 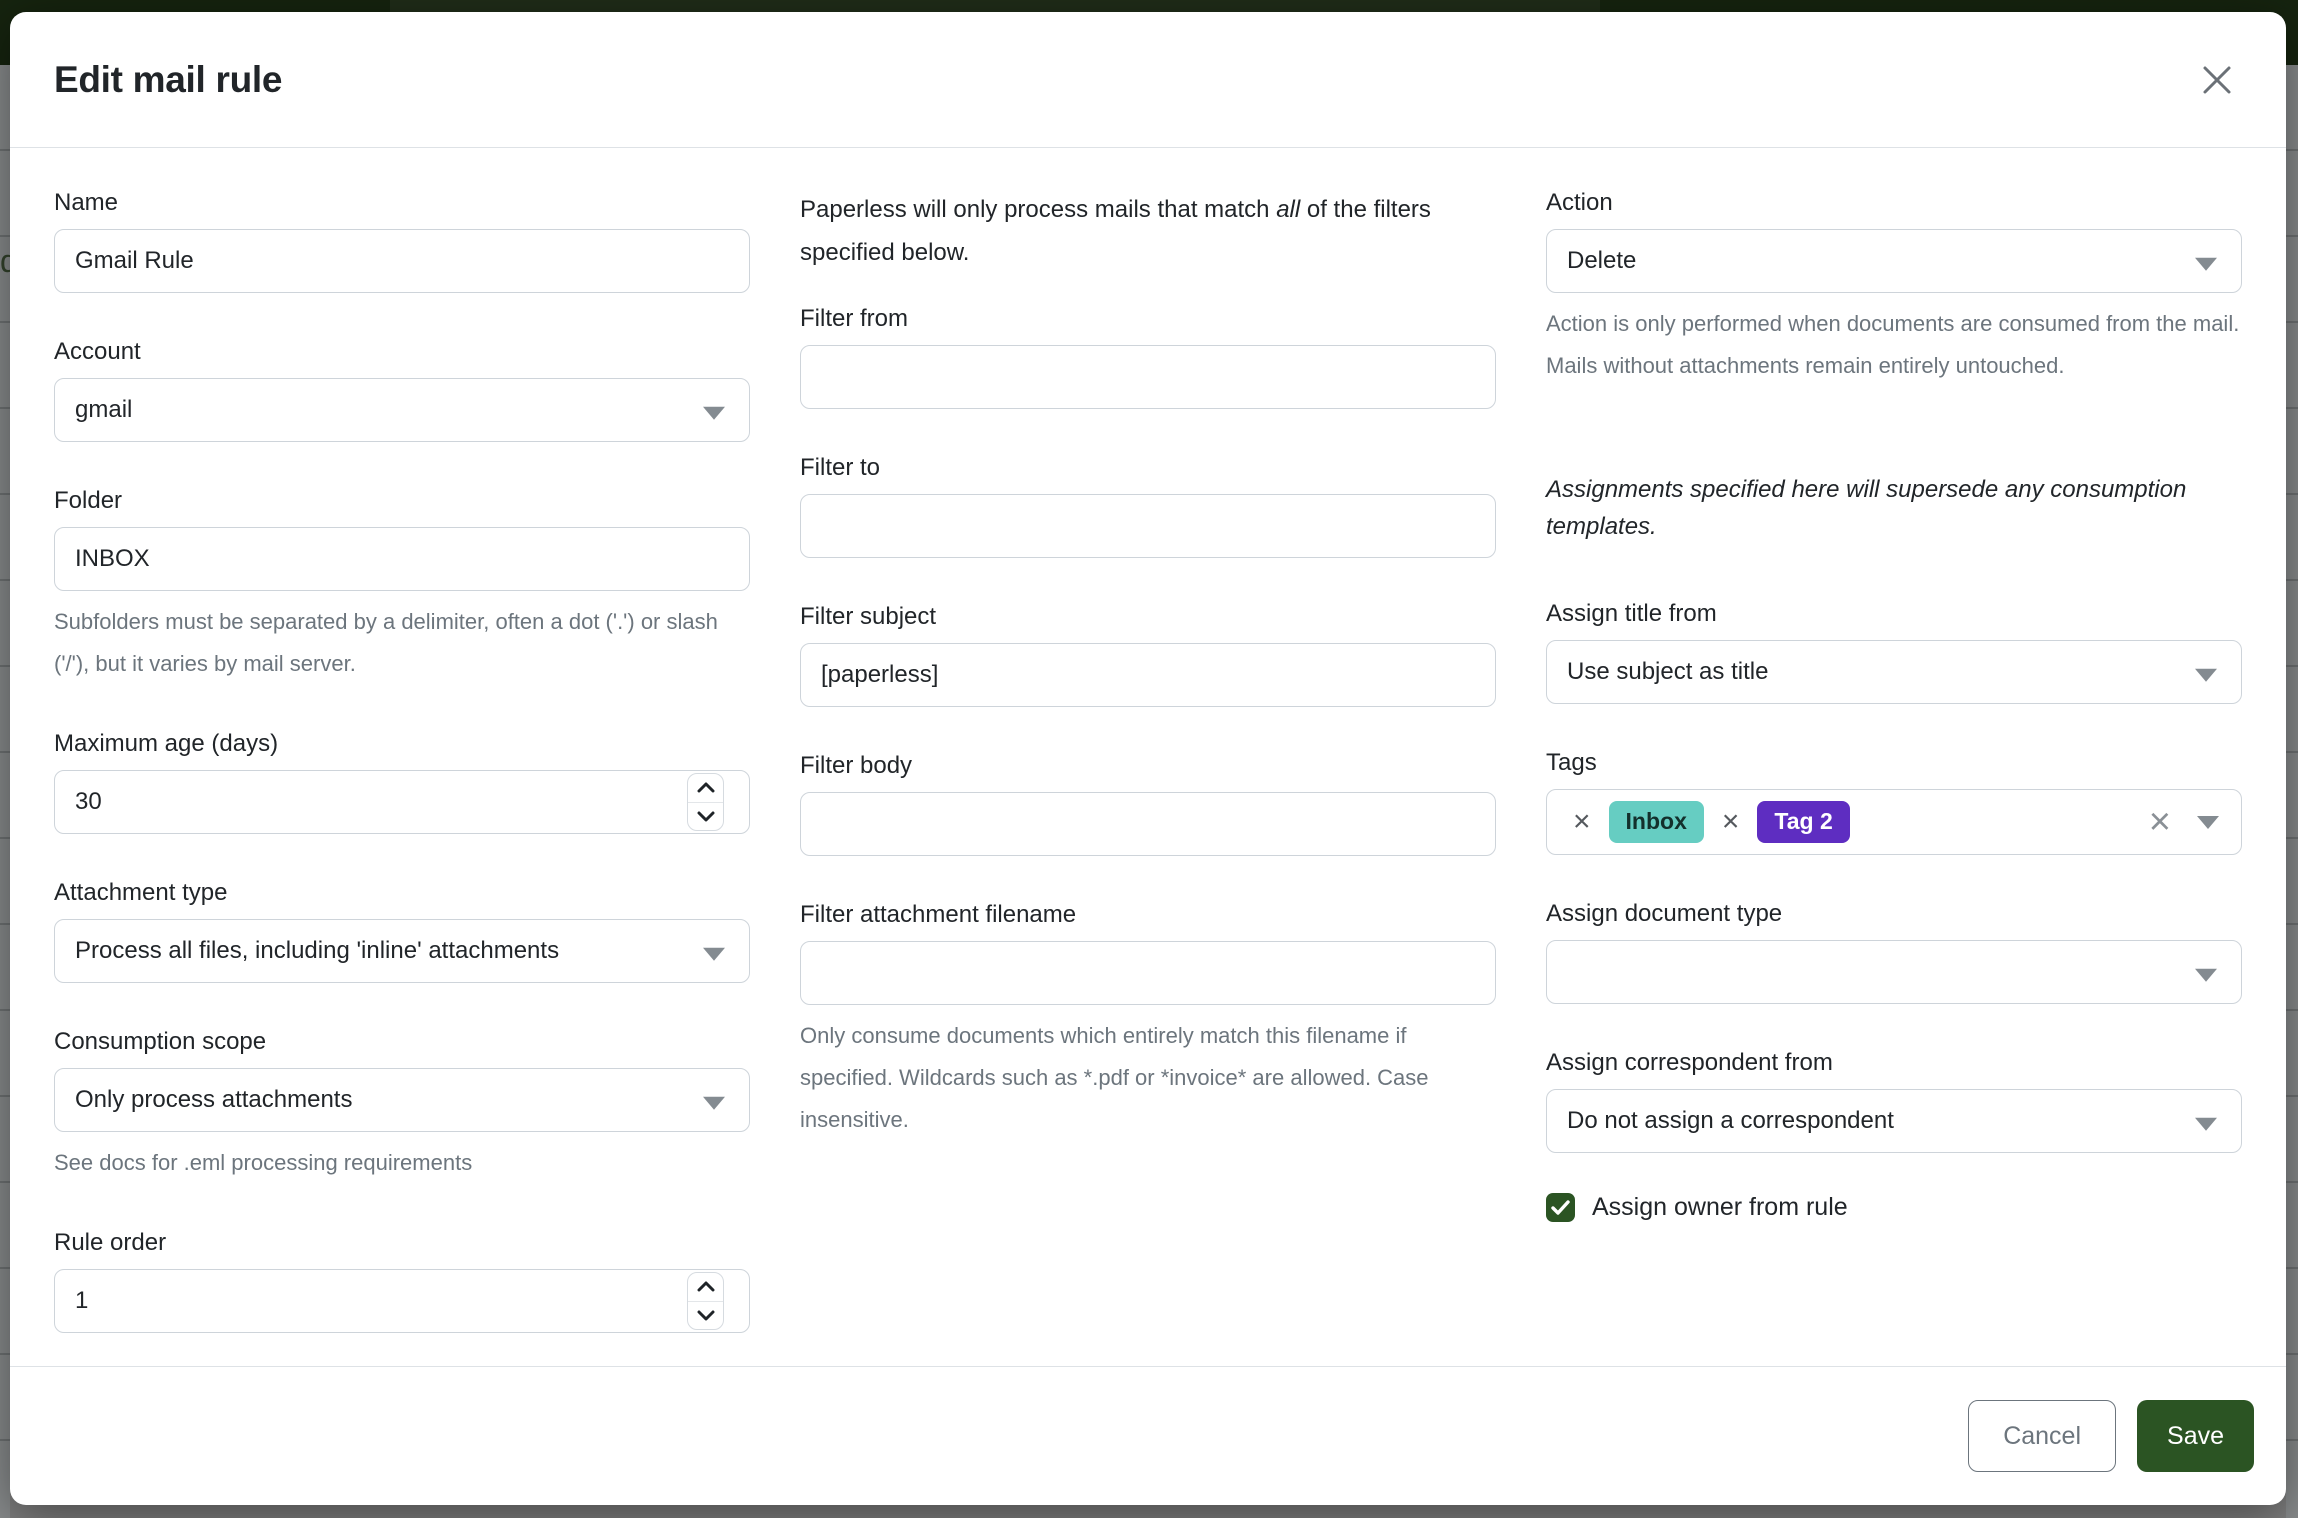 I want to click on filter-body-input, so click(x=1148, y=824).